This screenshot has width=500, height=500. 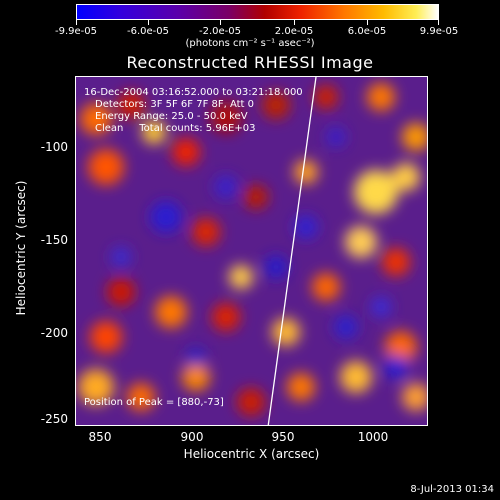 I want to click on colorbar-tick-label: -6.0e-05, so click(x=148, y=31).